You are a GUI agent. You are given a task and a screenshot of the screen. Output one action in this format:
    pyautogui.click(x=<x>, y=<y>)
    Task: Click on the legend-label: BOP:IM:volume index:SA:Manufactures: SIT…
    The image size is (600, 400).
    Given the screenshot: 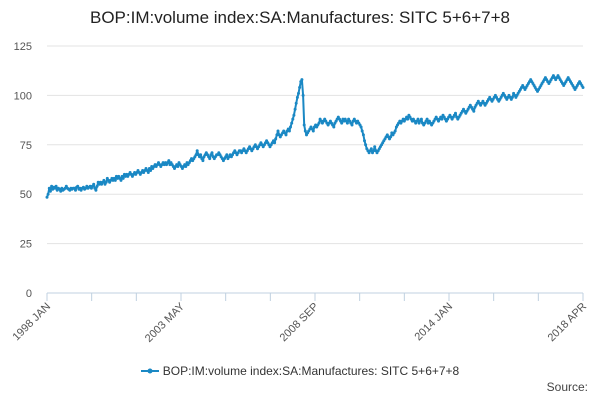 What is the action you would take?
    pyautogui.click(x=311, y=371)
    